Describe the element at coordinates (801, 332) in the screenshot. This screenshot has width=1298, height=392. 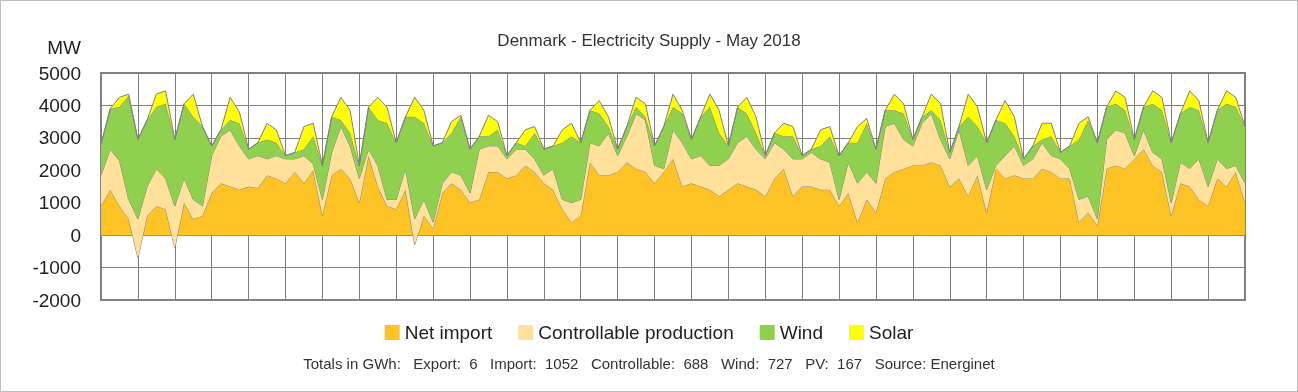
I see `legend-label: Wind` at that location.